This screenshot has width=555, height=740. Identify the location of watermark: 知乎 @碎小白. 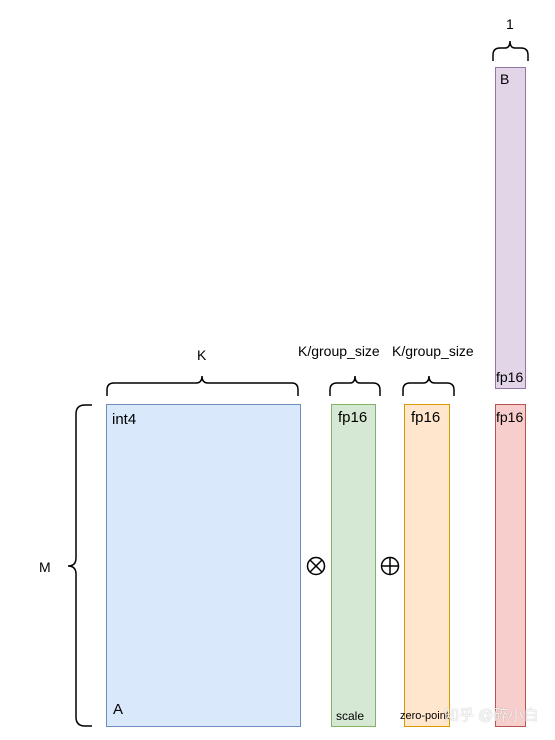
(491, 715).